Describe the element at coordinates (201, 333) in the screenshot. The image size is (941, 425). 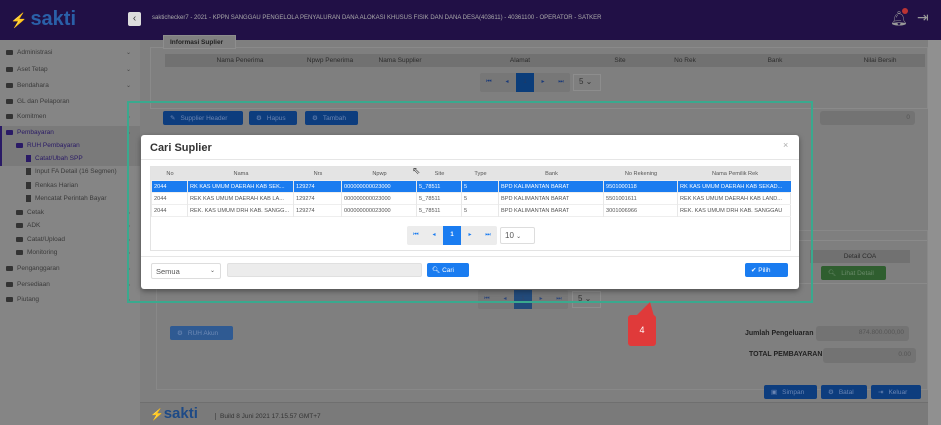
I see `ruh-akun-button: ⚙ RUH Akun` at that location.